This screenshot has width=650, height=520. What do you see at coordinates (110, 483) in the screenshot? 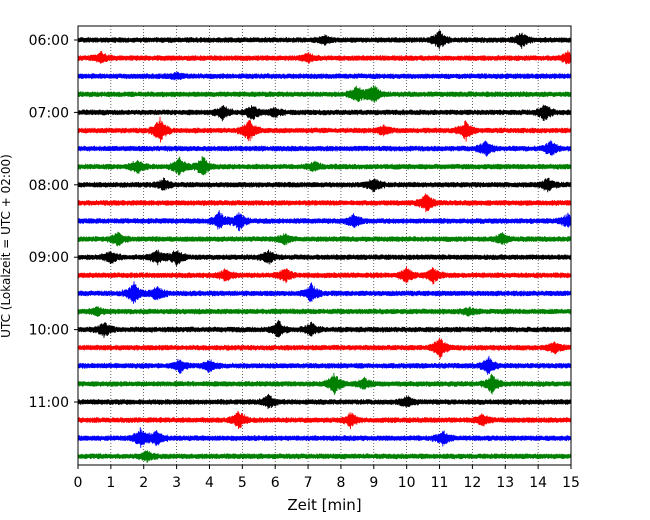
I see `x-tick-label: 1` at bounding box center [110, 483].